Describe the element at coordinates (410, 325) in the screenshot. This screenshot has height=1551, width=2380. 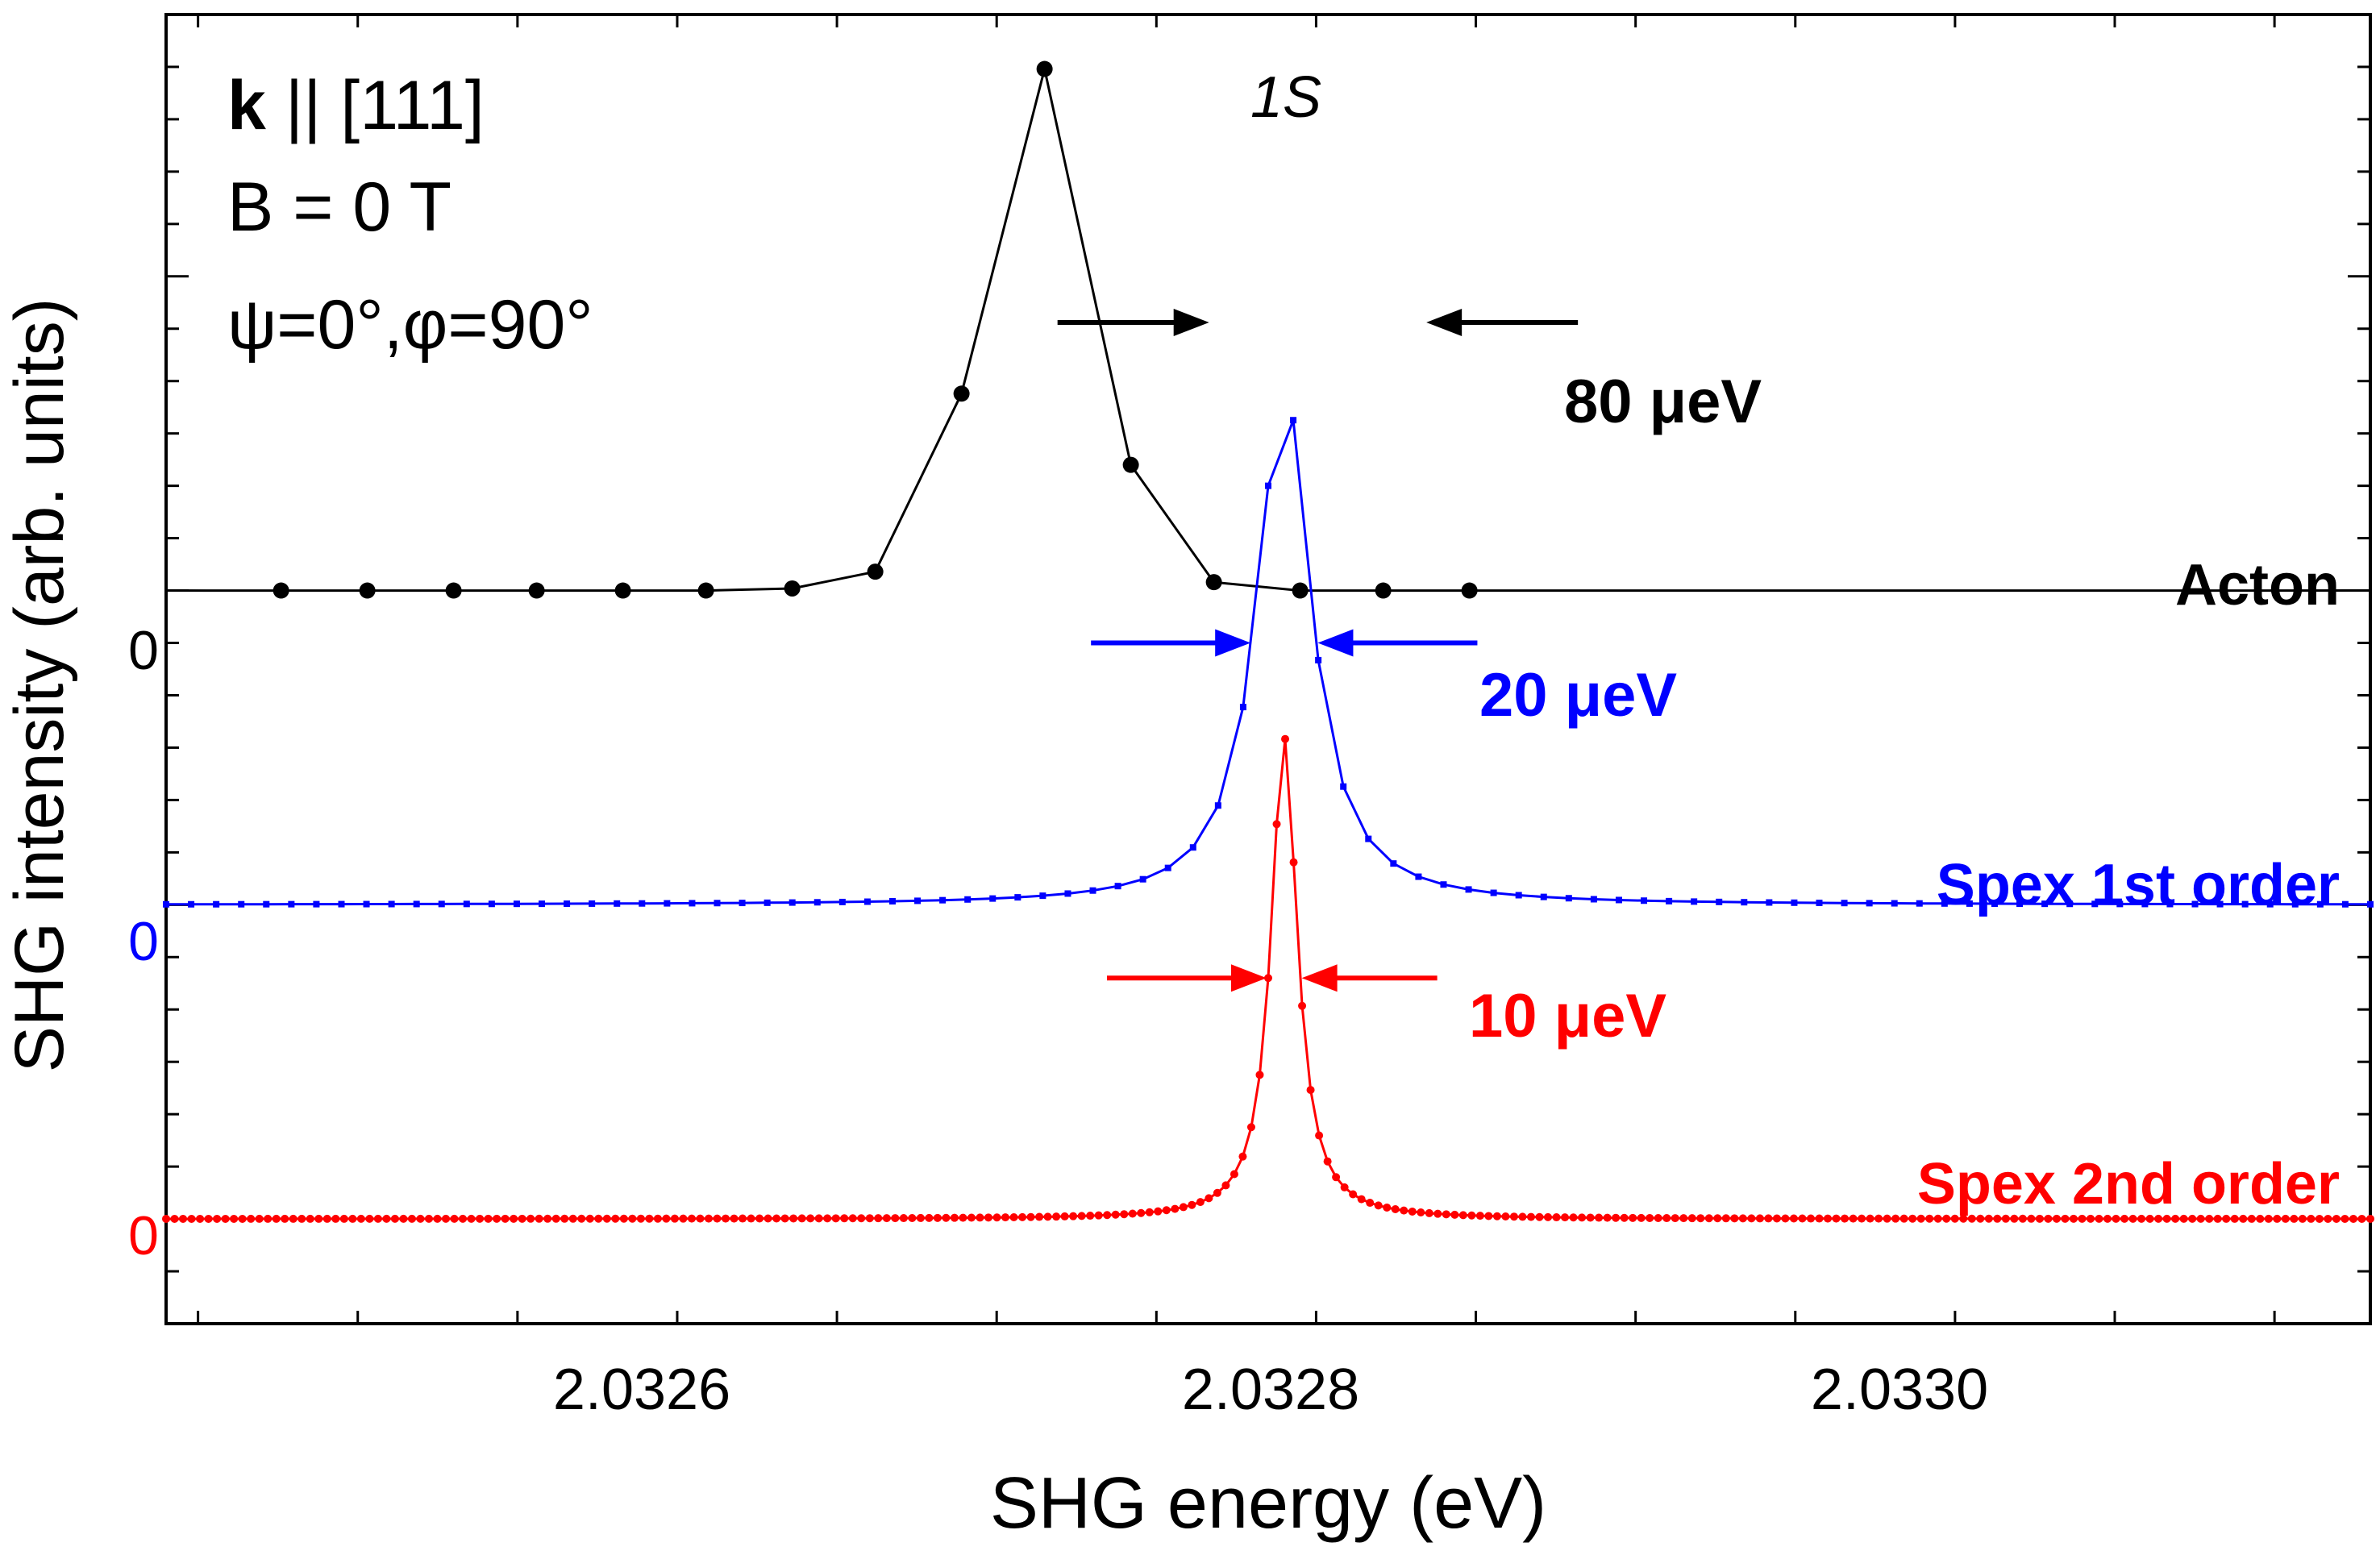
I see `condition-angles: ψ=0°,φ=90°` at that location.